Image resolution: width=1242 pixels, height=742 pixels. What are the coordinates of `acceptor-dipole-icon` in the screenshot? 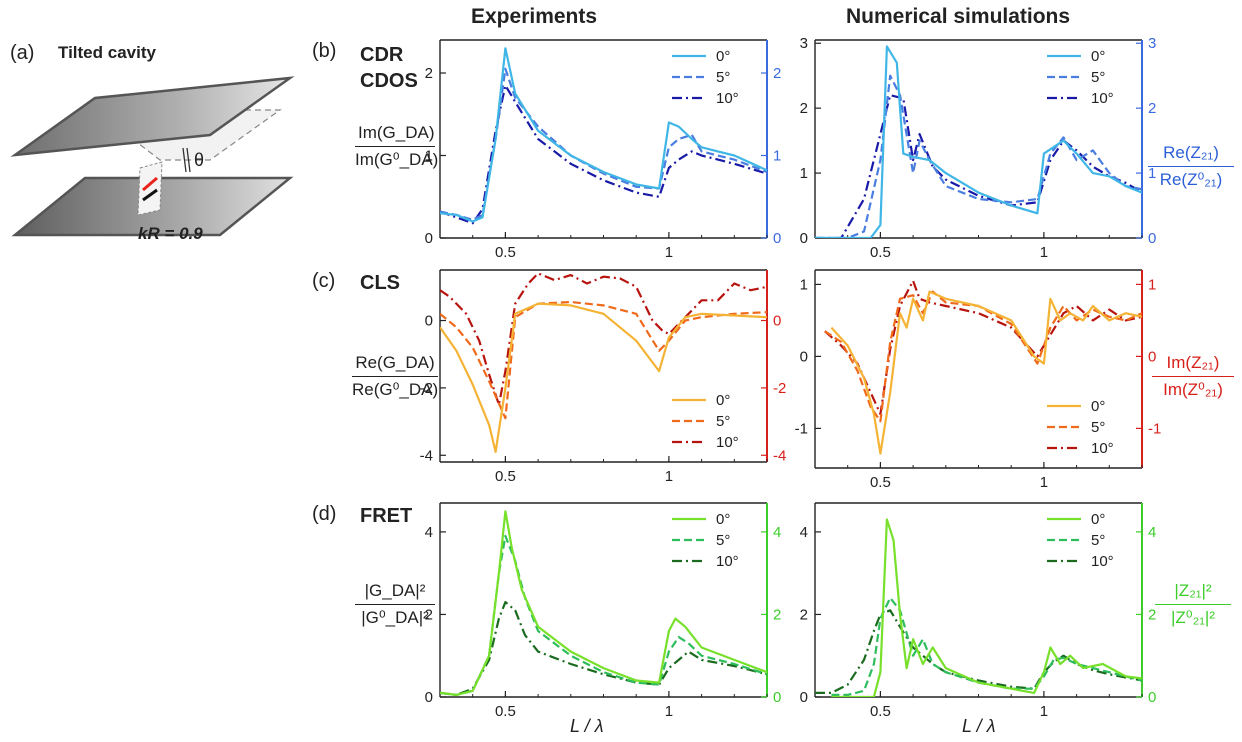 It's located at (150, 195).